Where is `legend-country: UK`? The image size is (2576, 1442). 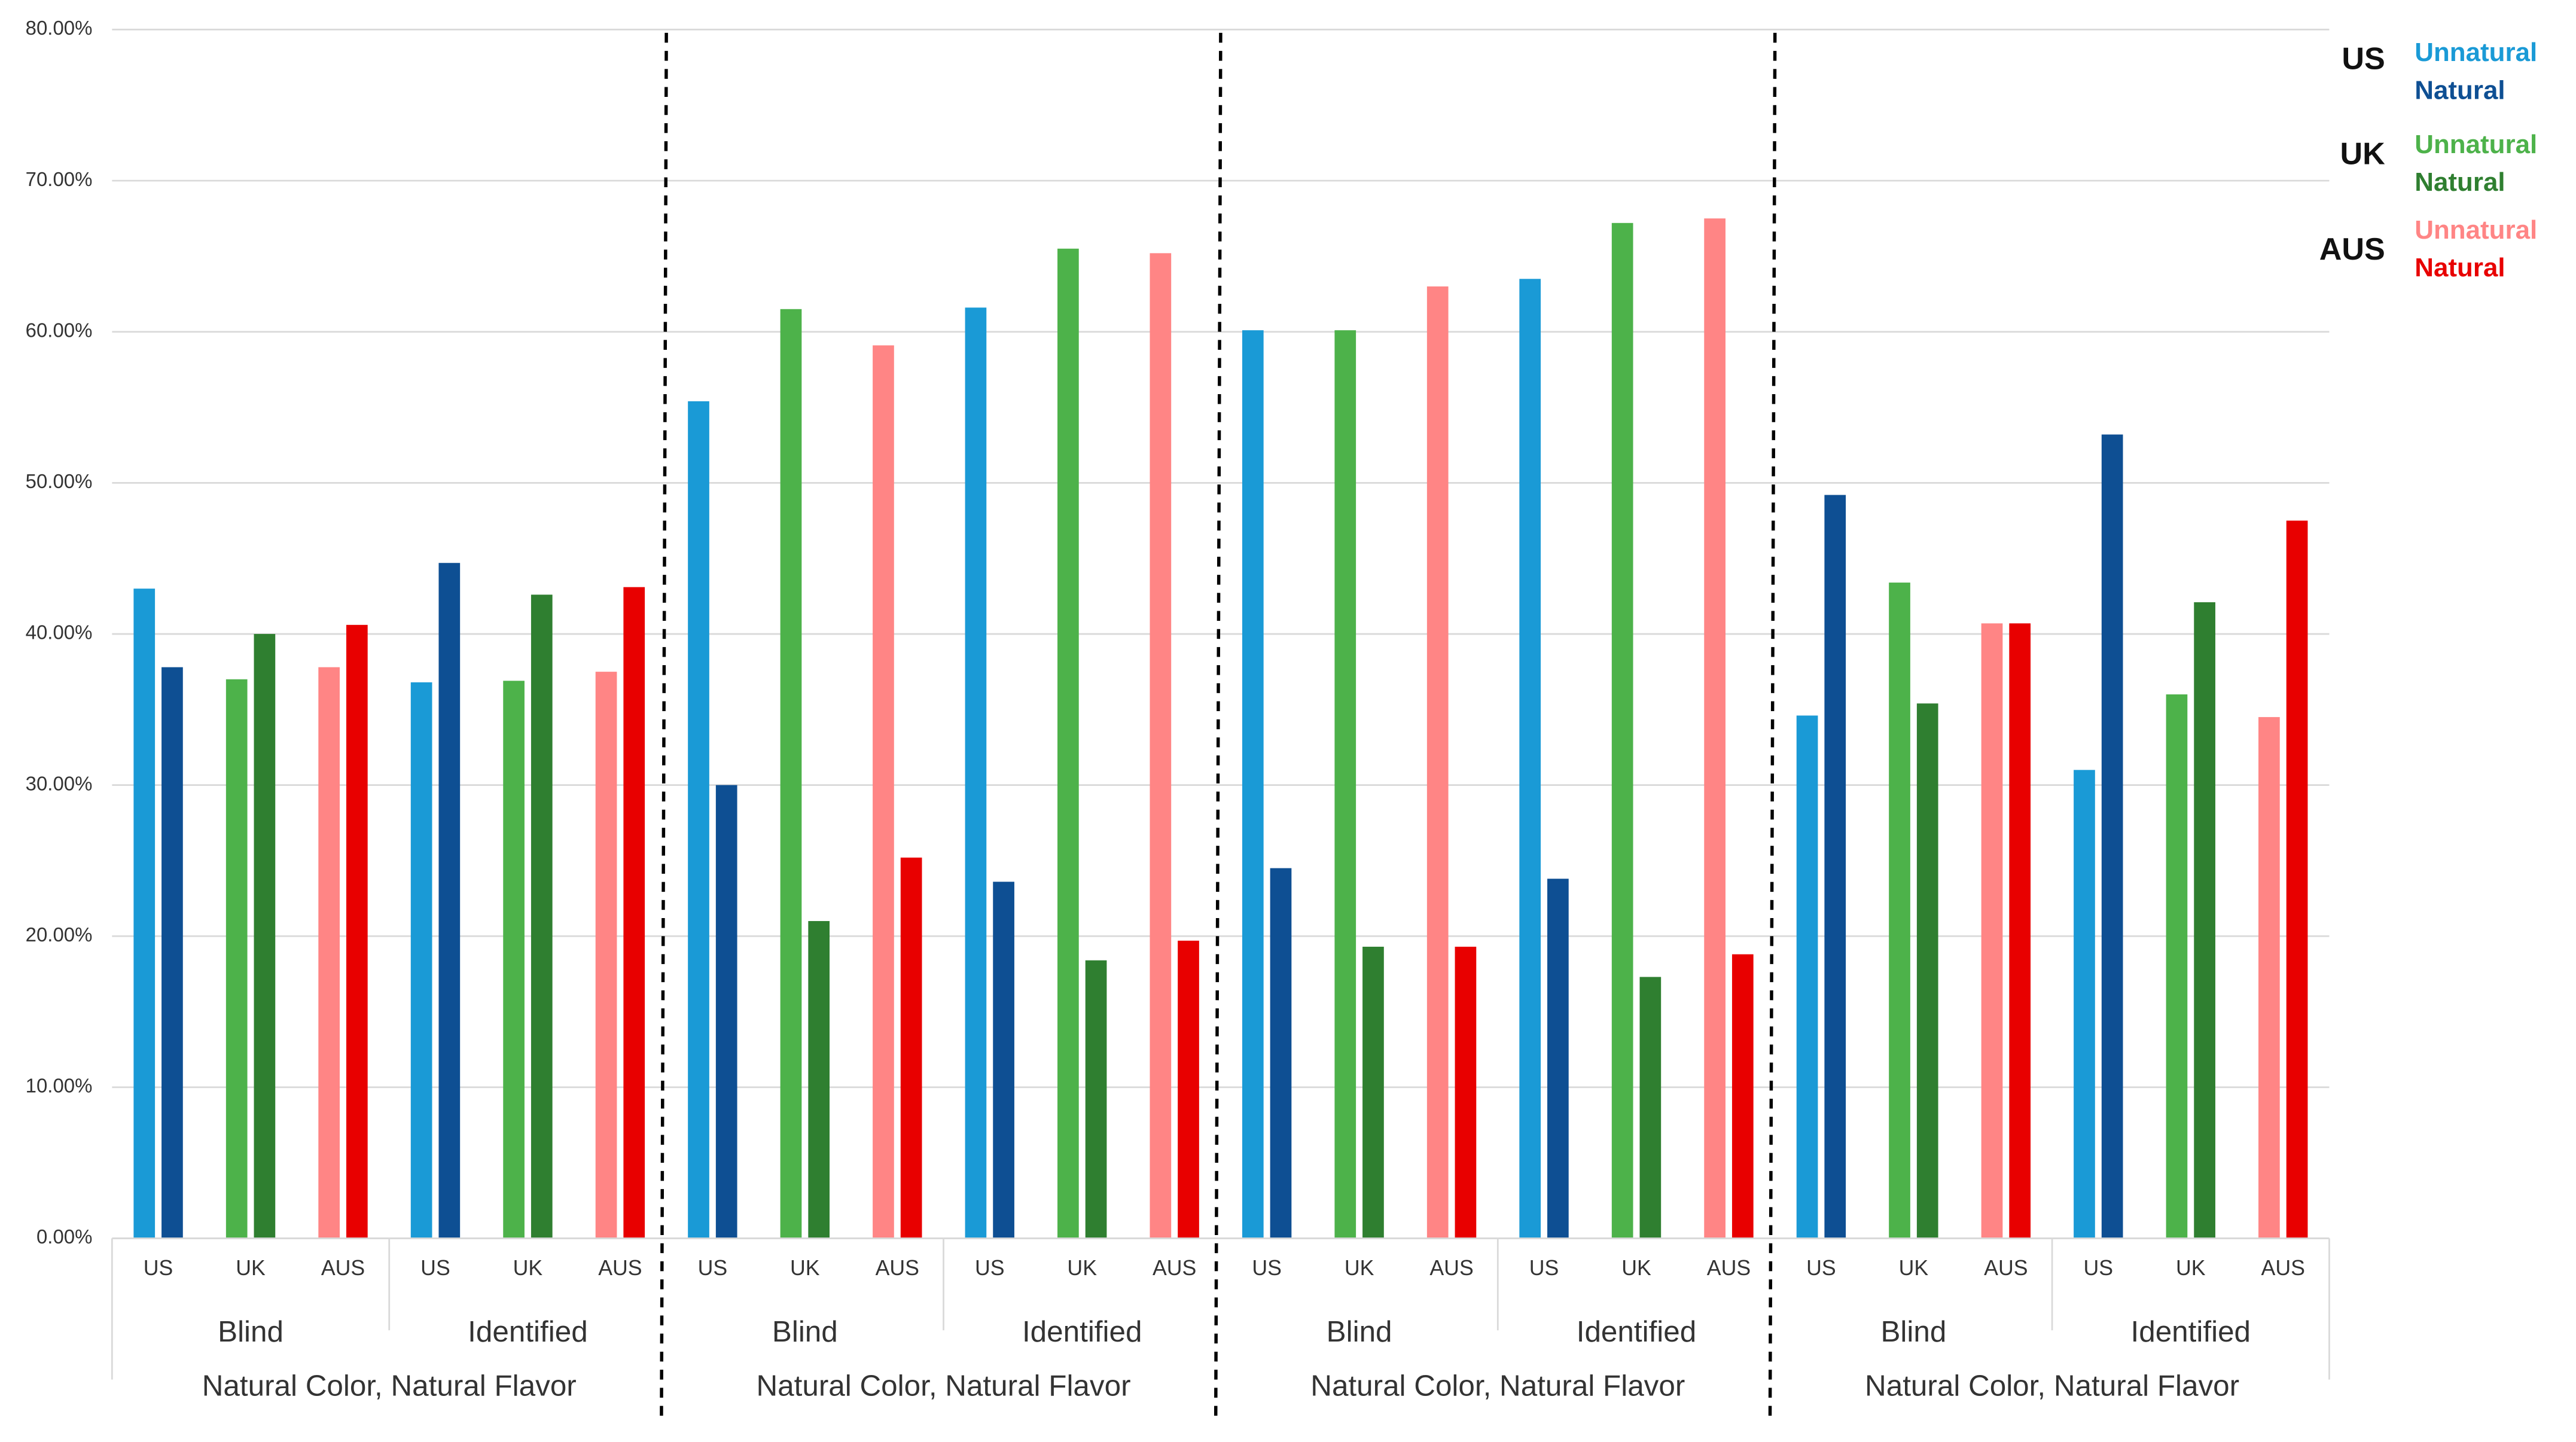 legend-country: UK is located at coordinates (2363, 154).